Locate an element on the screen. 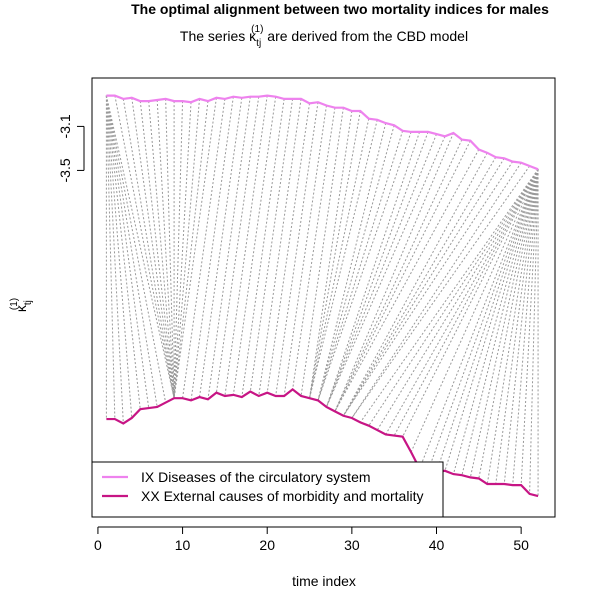 This screenshot has height=612, width=612. y-label-sup: (1) is located at coordinates (14, 304).